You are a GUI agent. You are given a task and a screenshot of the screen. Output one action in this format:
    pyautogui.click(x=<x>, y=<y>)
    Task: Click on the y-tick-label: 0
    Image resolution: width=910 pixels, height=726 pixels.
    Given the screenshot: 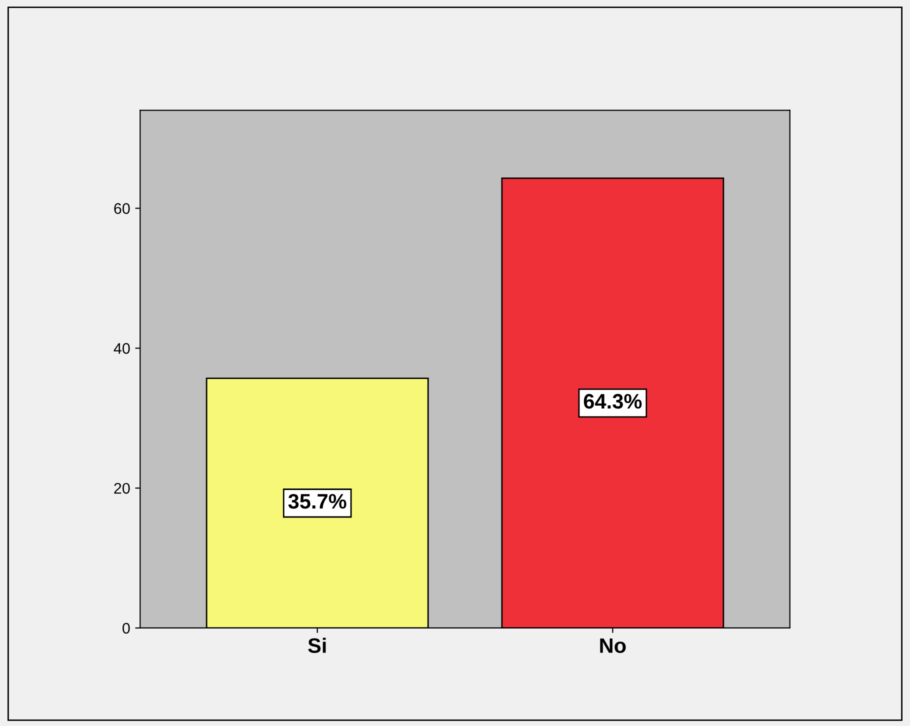 What is the action you would take?
    pyautogui.click(x=126, y=628)
    